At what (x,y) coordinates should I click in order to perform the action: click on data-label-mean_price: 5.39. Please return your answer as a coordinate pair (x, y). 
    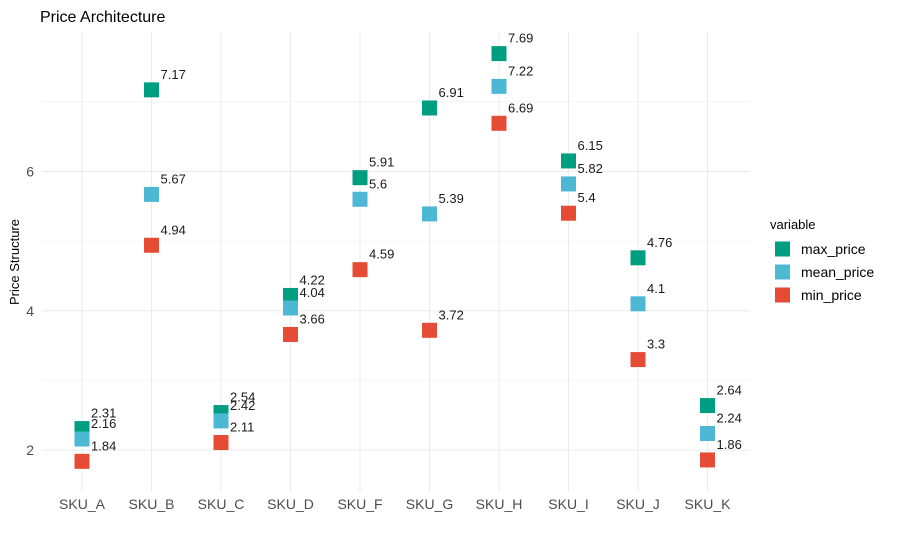
    Looking at the image, I should click on (451, 198).